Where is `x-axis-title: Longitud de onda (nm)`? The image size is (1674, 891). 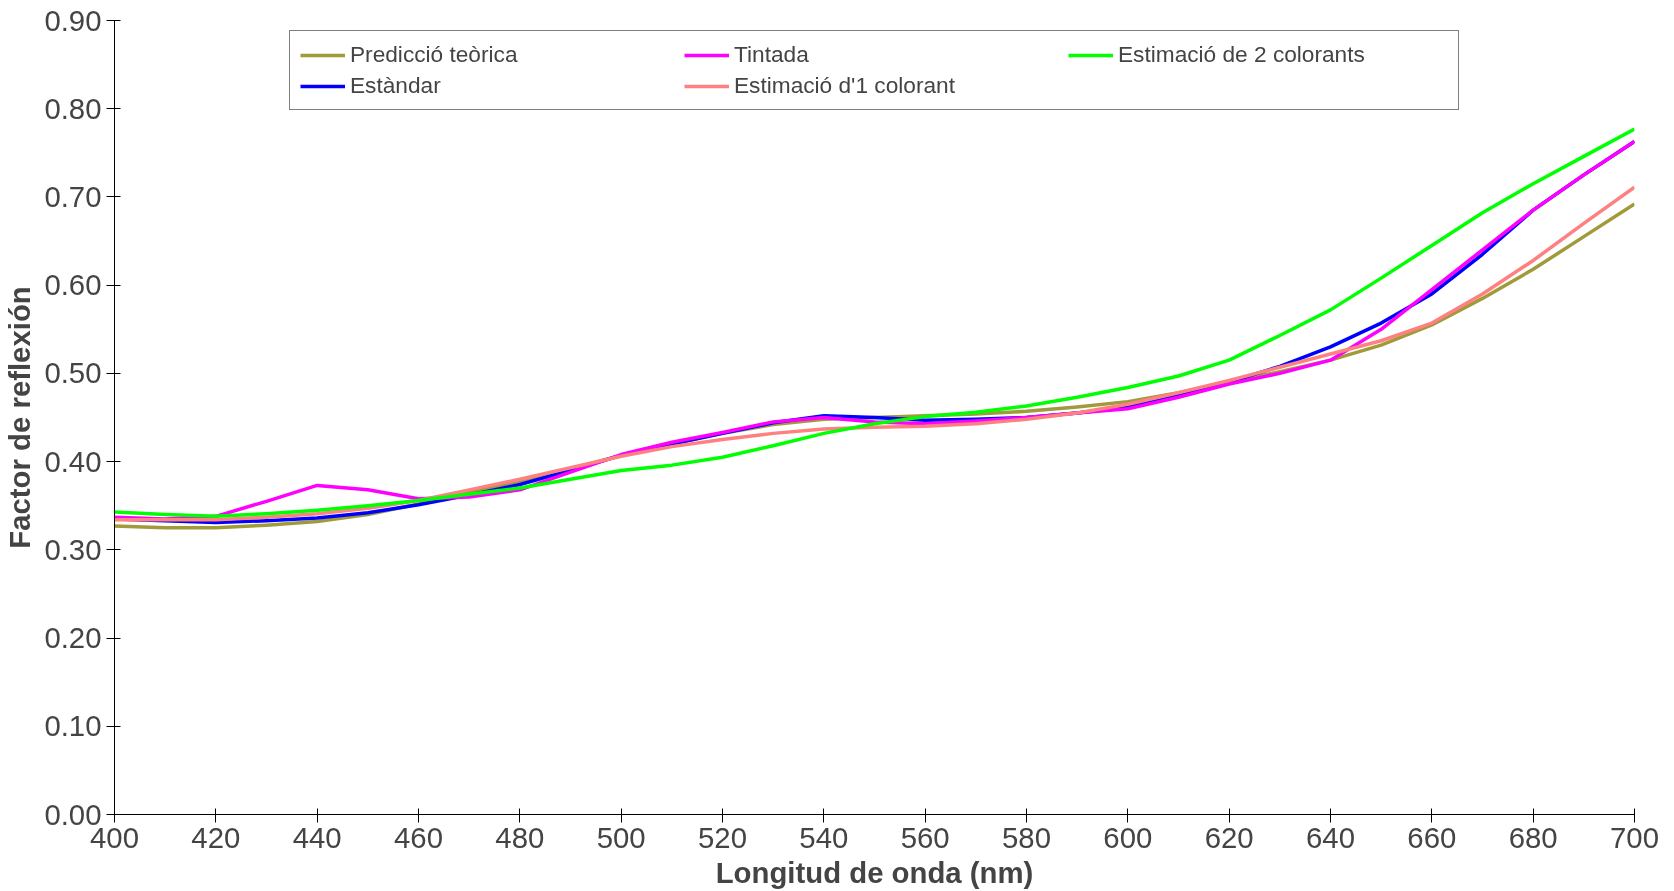
x-axis-title: Longitud de onda (nm) is located at coordinates (874, 872).